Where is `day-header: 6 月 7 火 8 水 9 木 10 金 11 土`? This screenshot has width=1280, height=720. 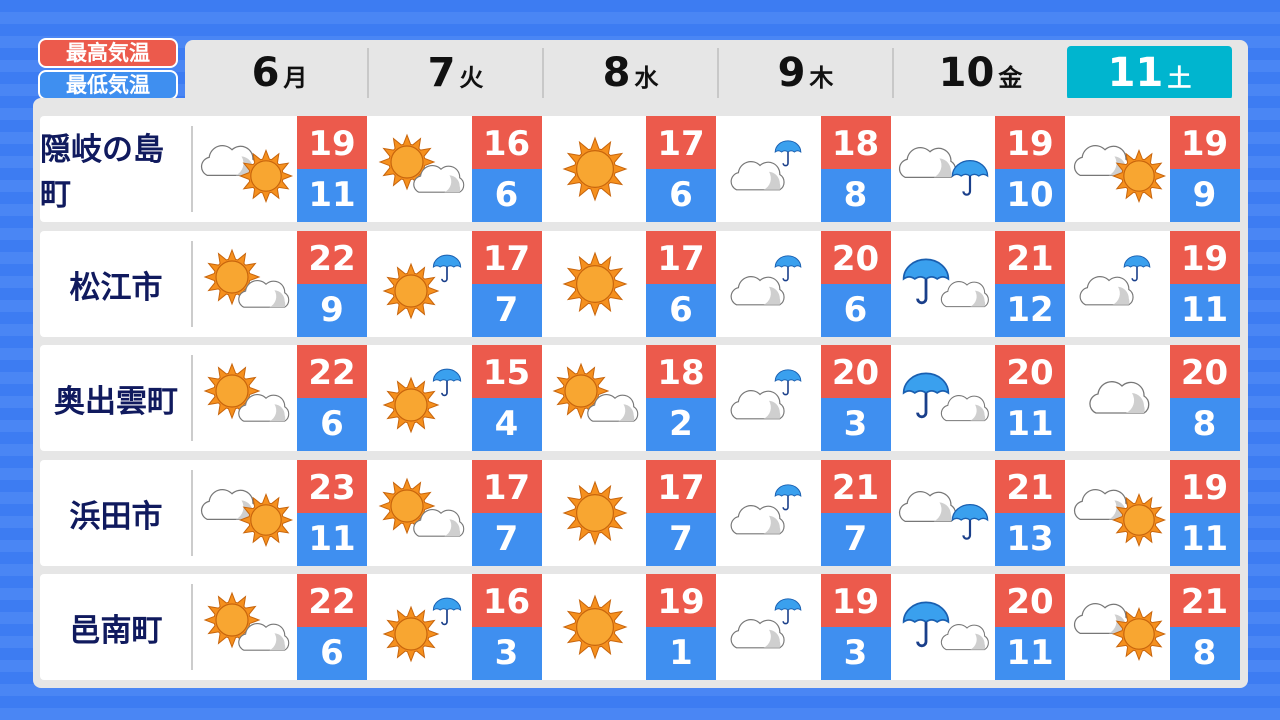
day-header: 6 月 7 火 8 水 9 木 10 金 11 土 is located at coordinates (716, 73).